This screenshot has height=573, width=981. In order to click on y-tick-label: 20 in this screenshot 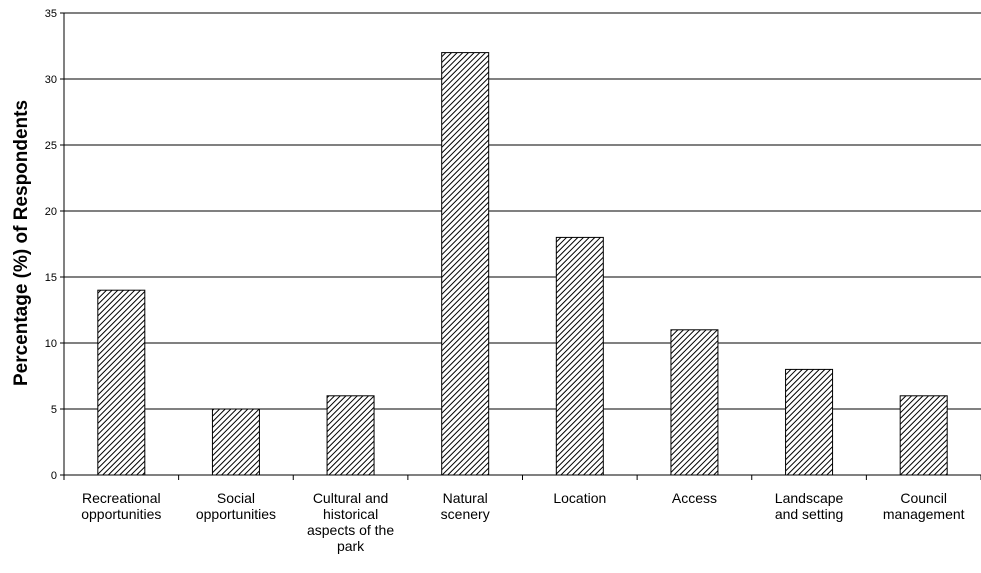, I will do `click(51, 212)`.